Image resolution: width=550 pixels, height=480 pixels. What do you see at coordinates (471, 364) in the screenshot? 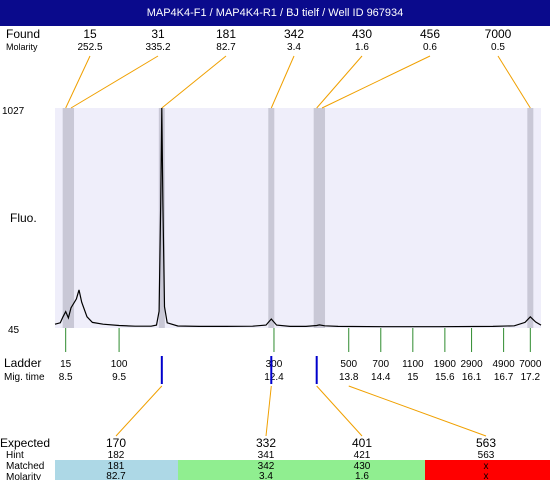
I see `ladder-size: 2900` at bounding box center [471, 364].